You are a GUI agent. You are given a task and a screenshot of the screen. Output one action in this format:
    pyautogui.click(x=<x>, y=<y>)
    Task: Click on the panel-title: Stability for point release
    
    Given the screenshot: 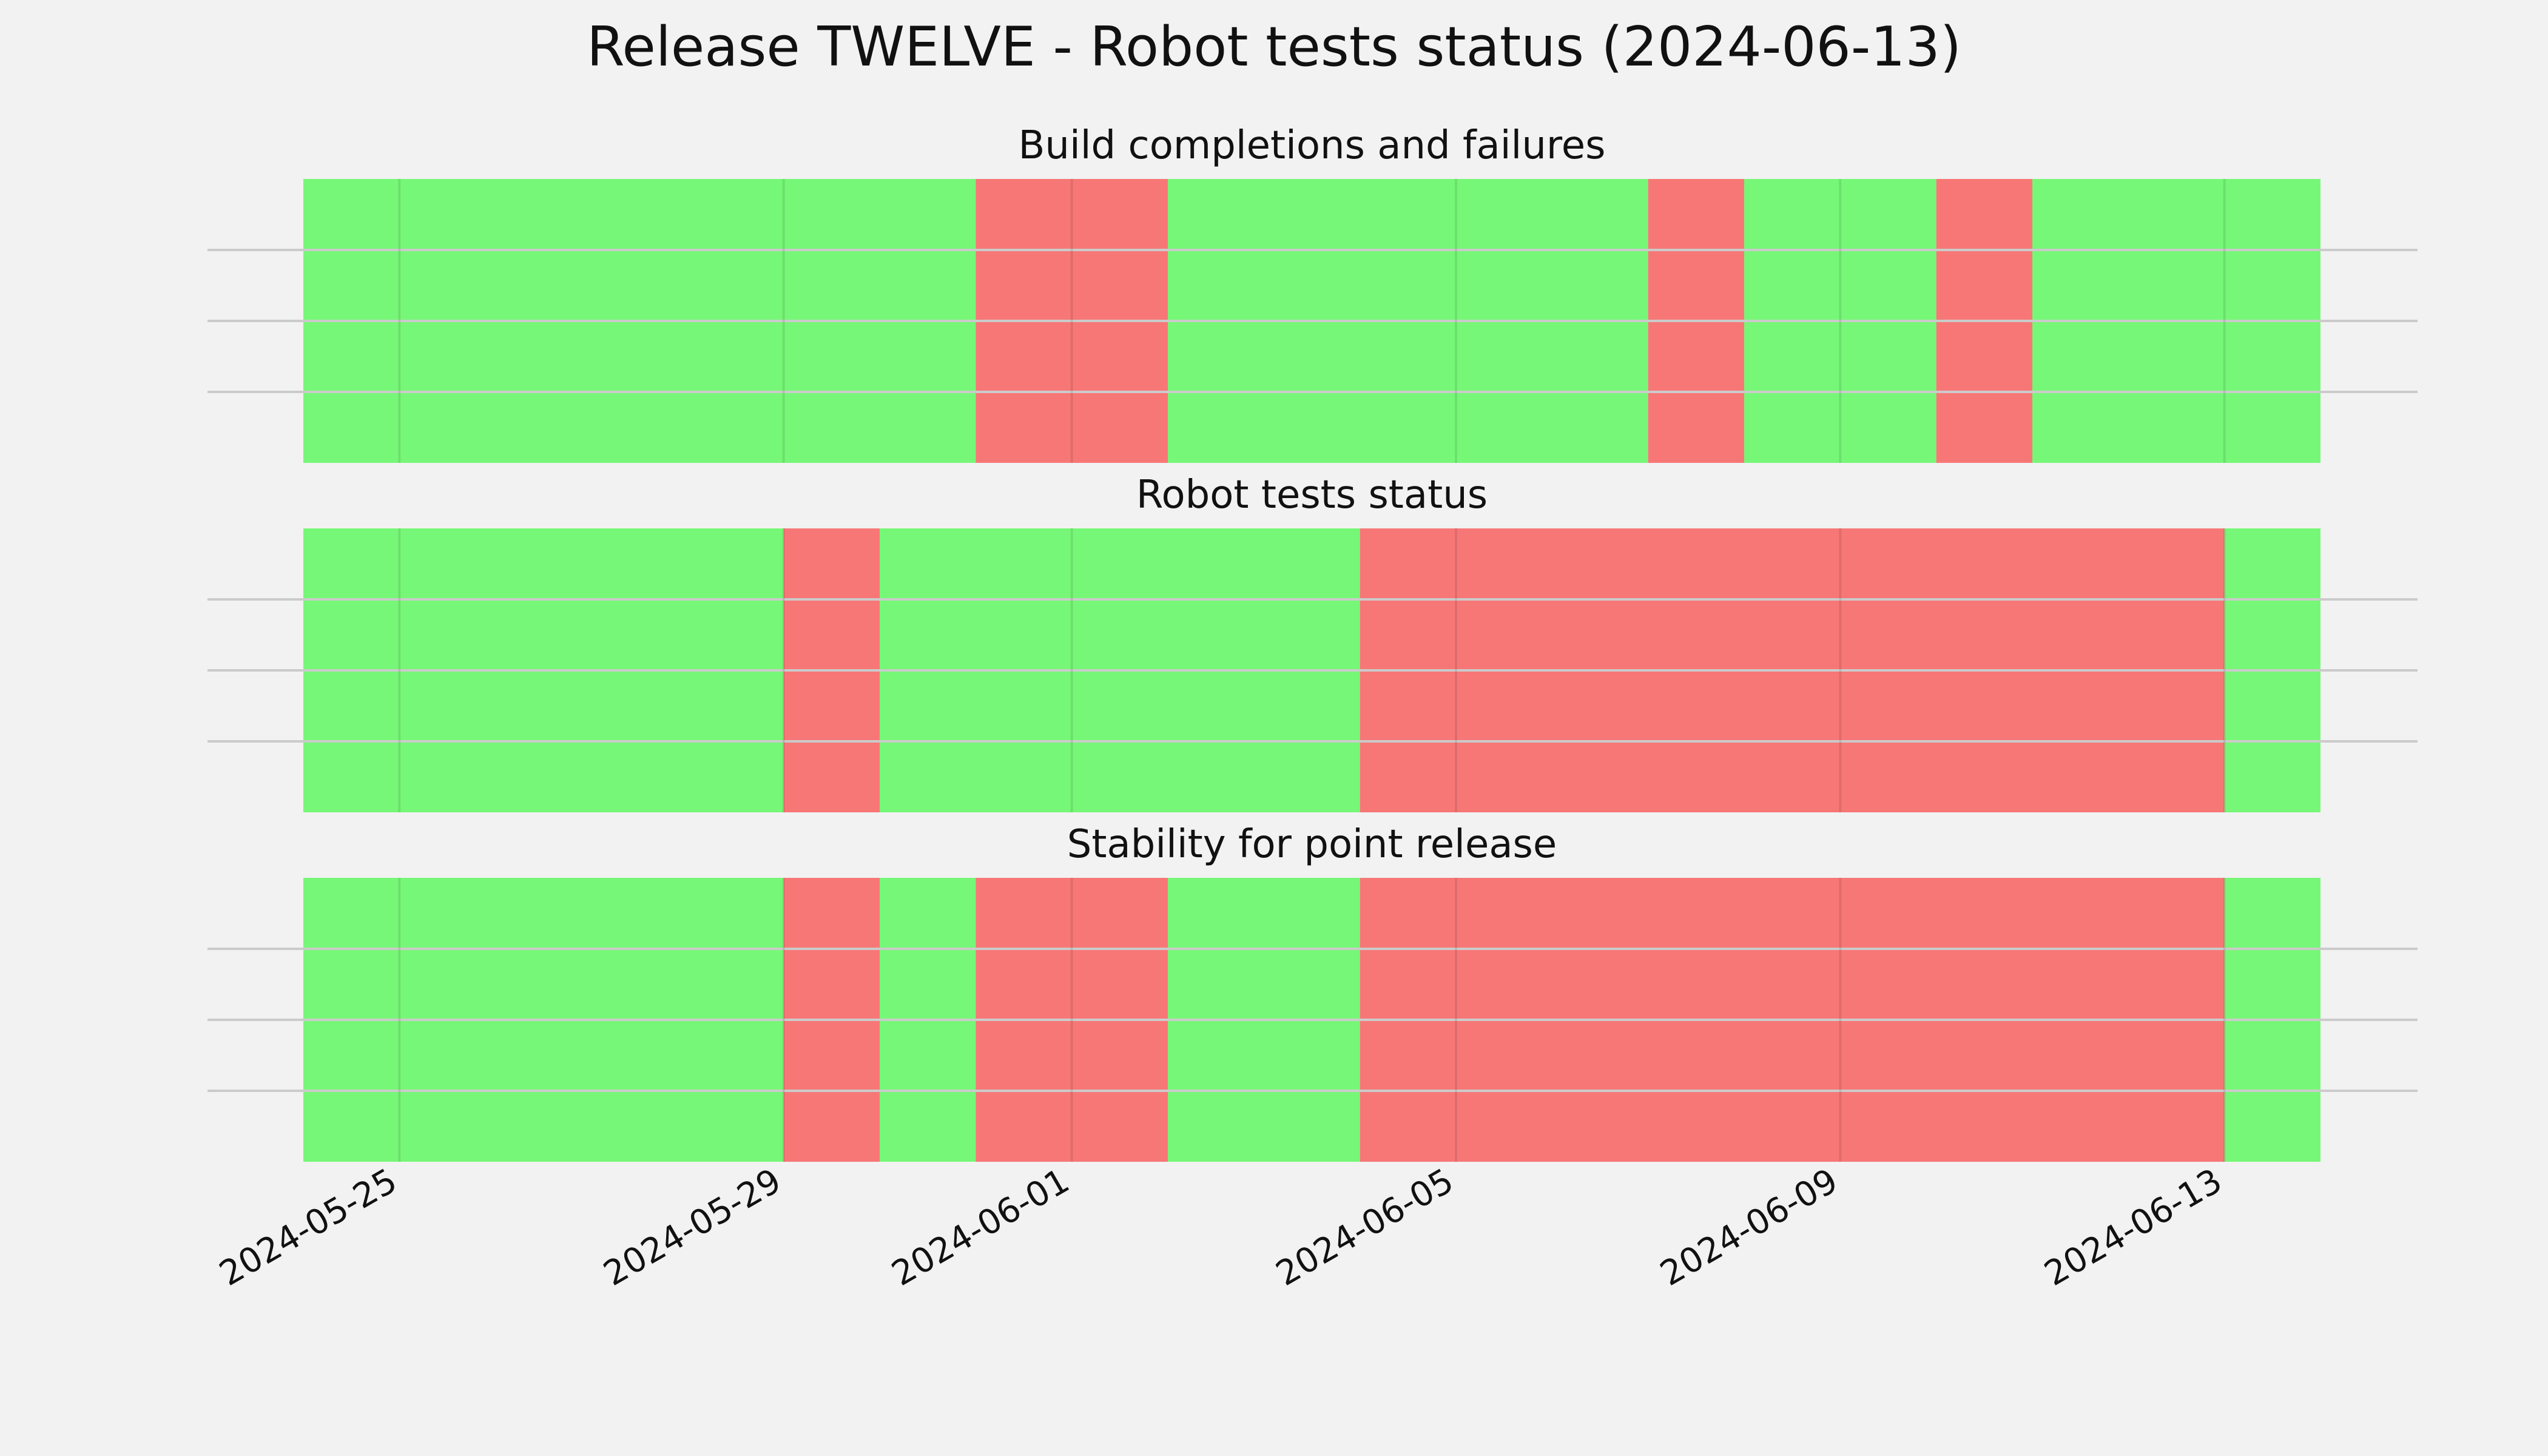 What is the action you would take?
    pyautogui.click(x=1312, y=844)
    